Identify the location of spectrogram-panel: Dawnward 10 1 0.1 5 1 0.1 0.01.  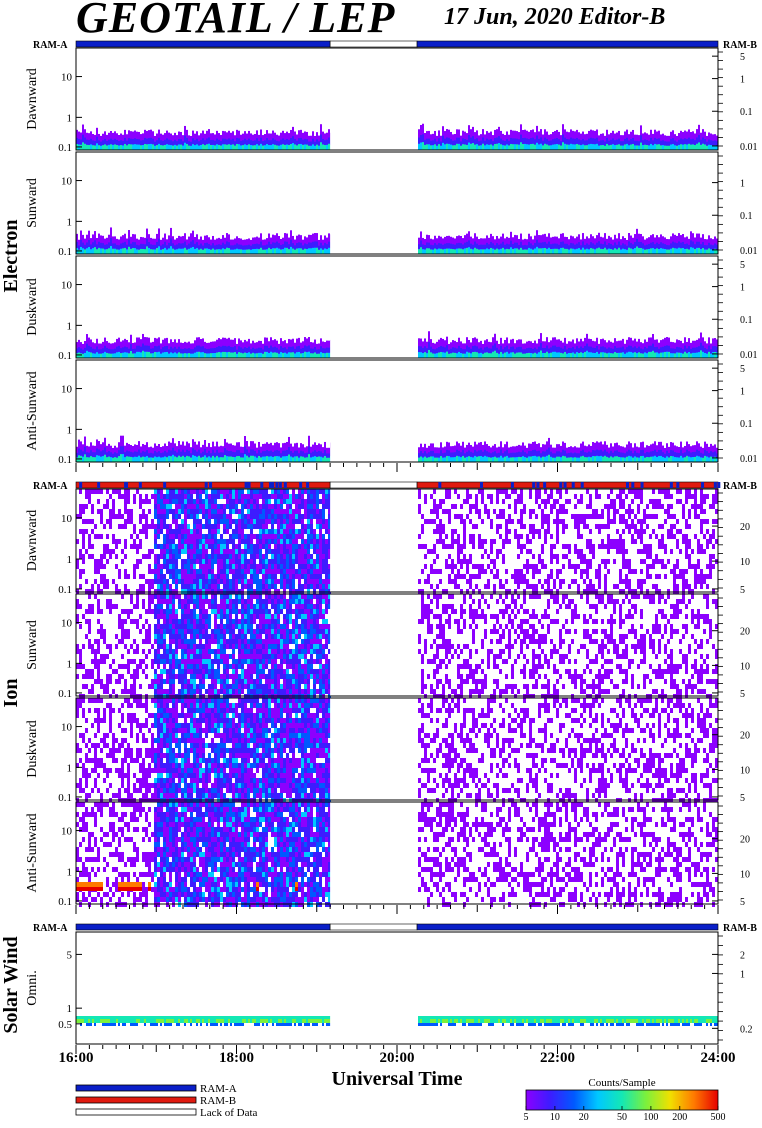
(391, 100).